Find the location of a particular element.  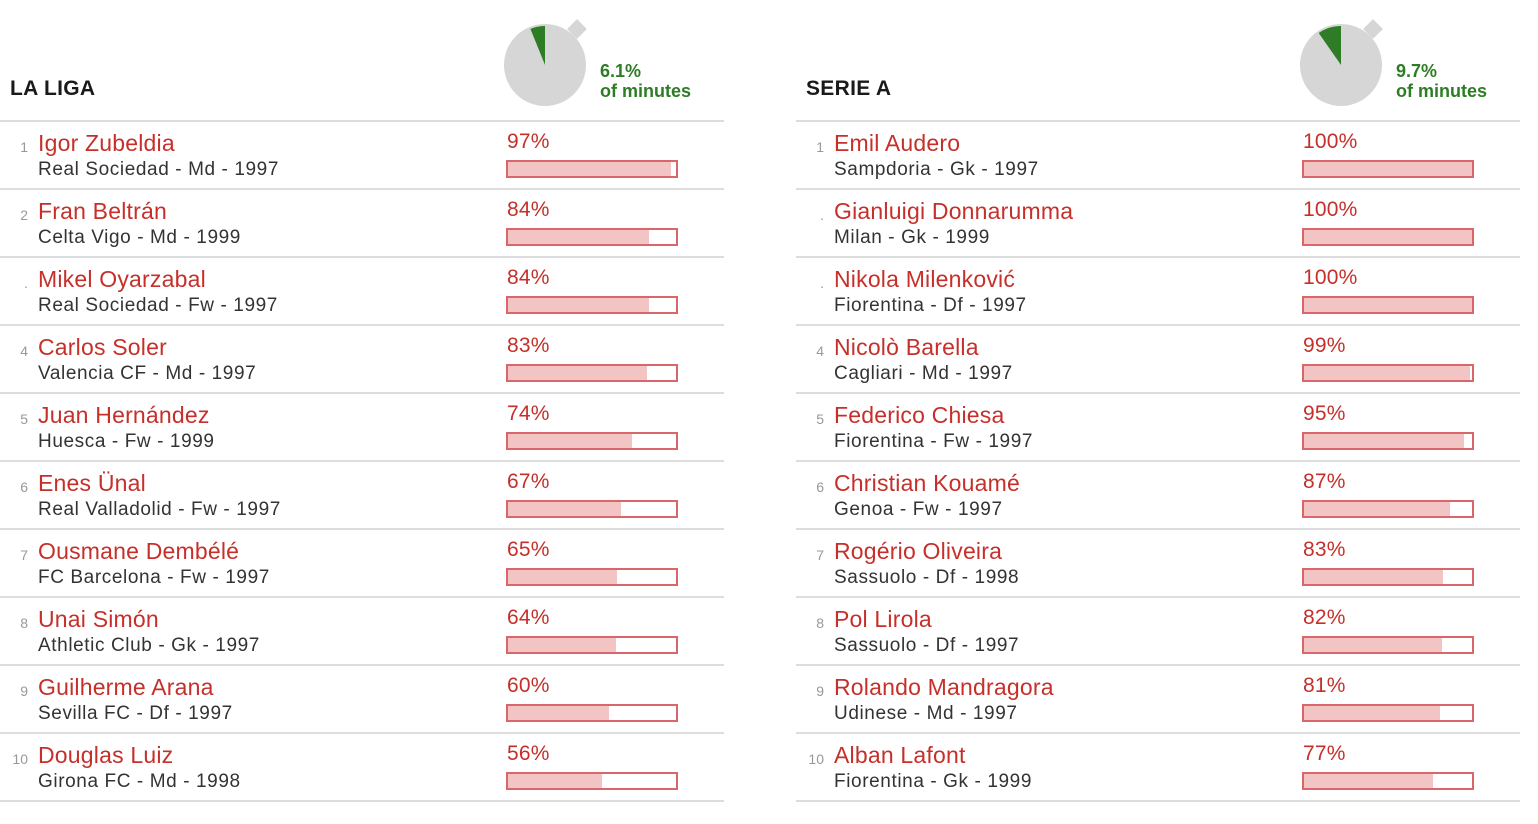

player-info: Real Valladolid - Fw - 1997 is located at coordinates (159, 509).